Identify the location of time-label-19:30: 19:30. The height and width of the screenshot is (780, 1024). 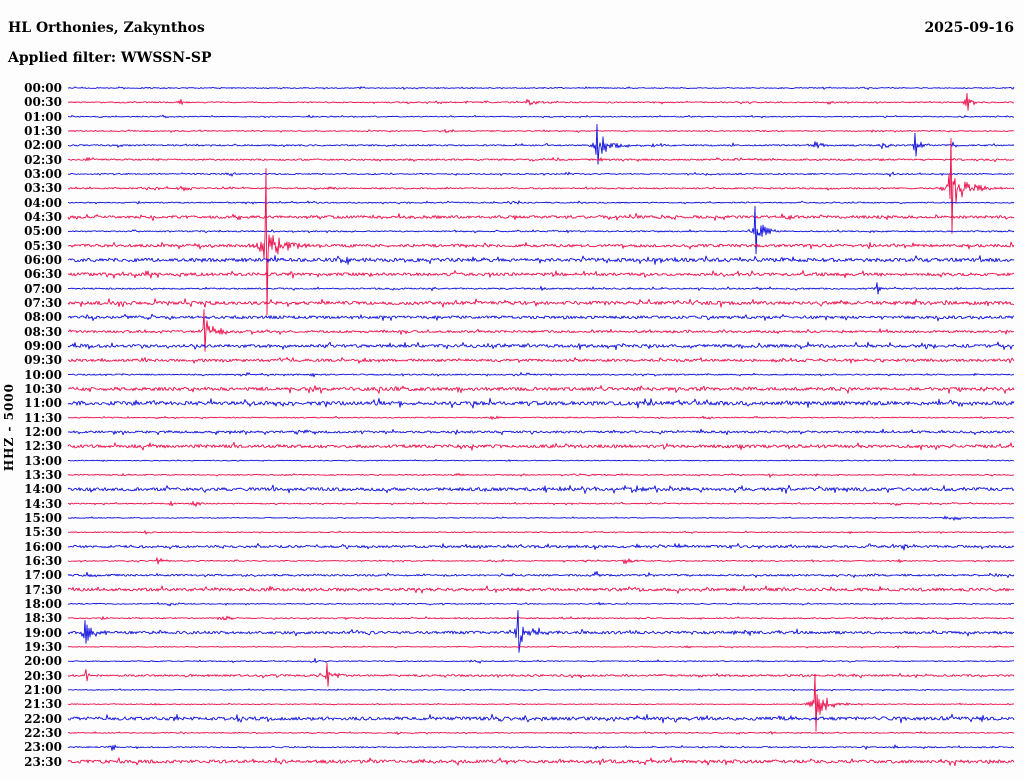
(43, 646).